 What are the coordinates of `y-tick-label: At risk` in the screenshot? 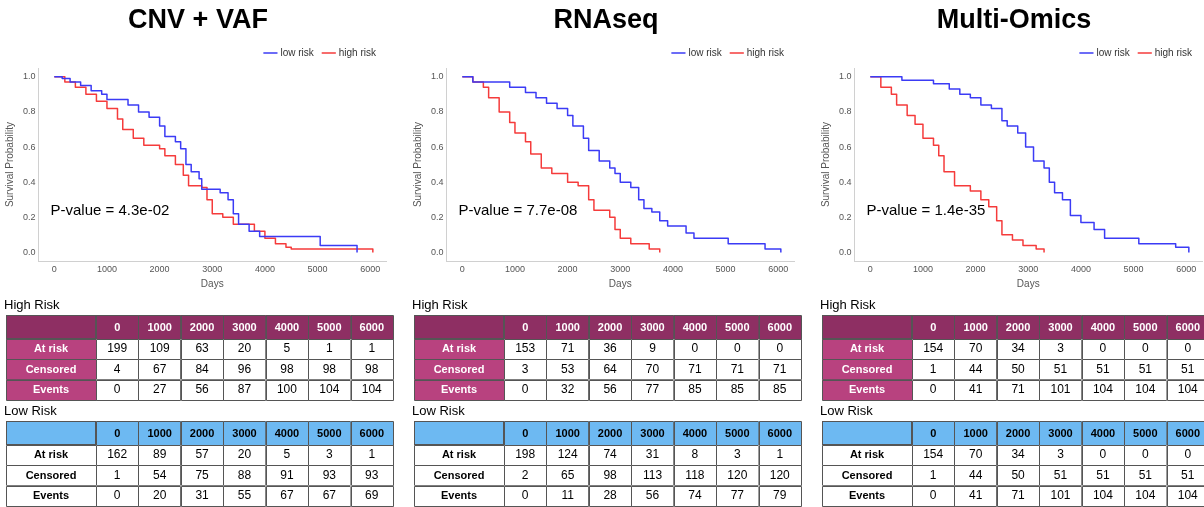 It's located at (51, 454).